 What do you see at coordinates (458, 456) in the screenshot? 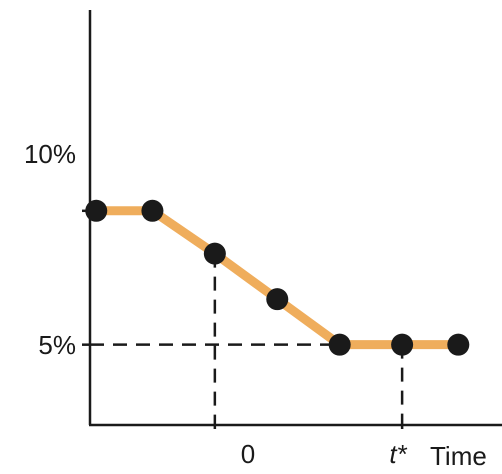
I see `x-axis-title: Time` at bounding box center [458, 456].